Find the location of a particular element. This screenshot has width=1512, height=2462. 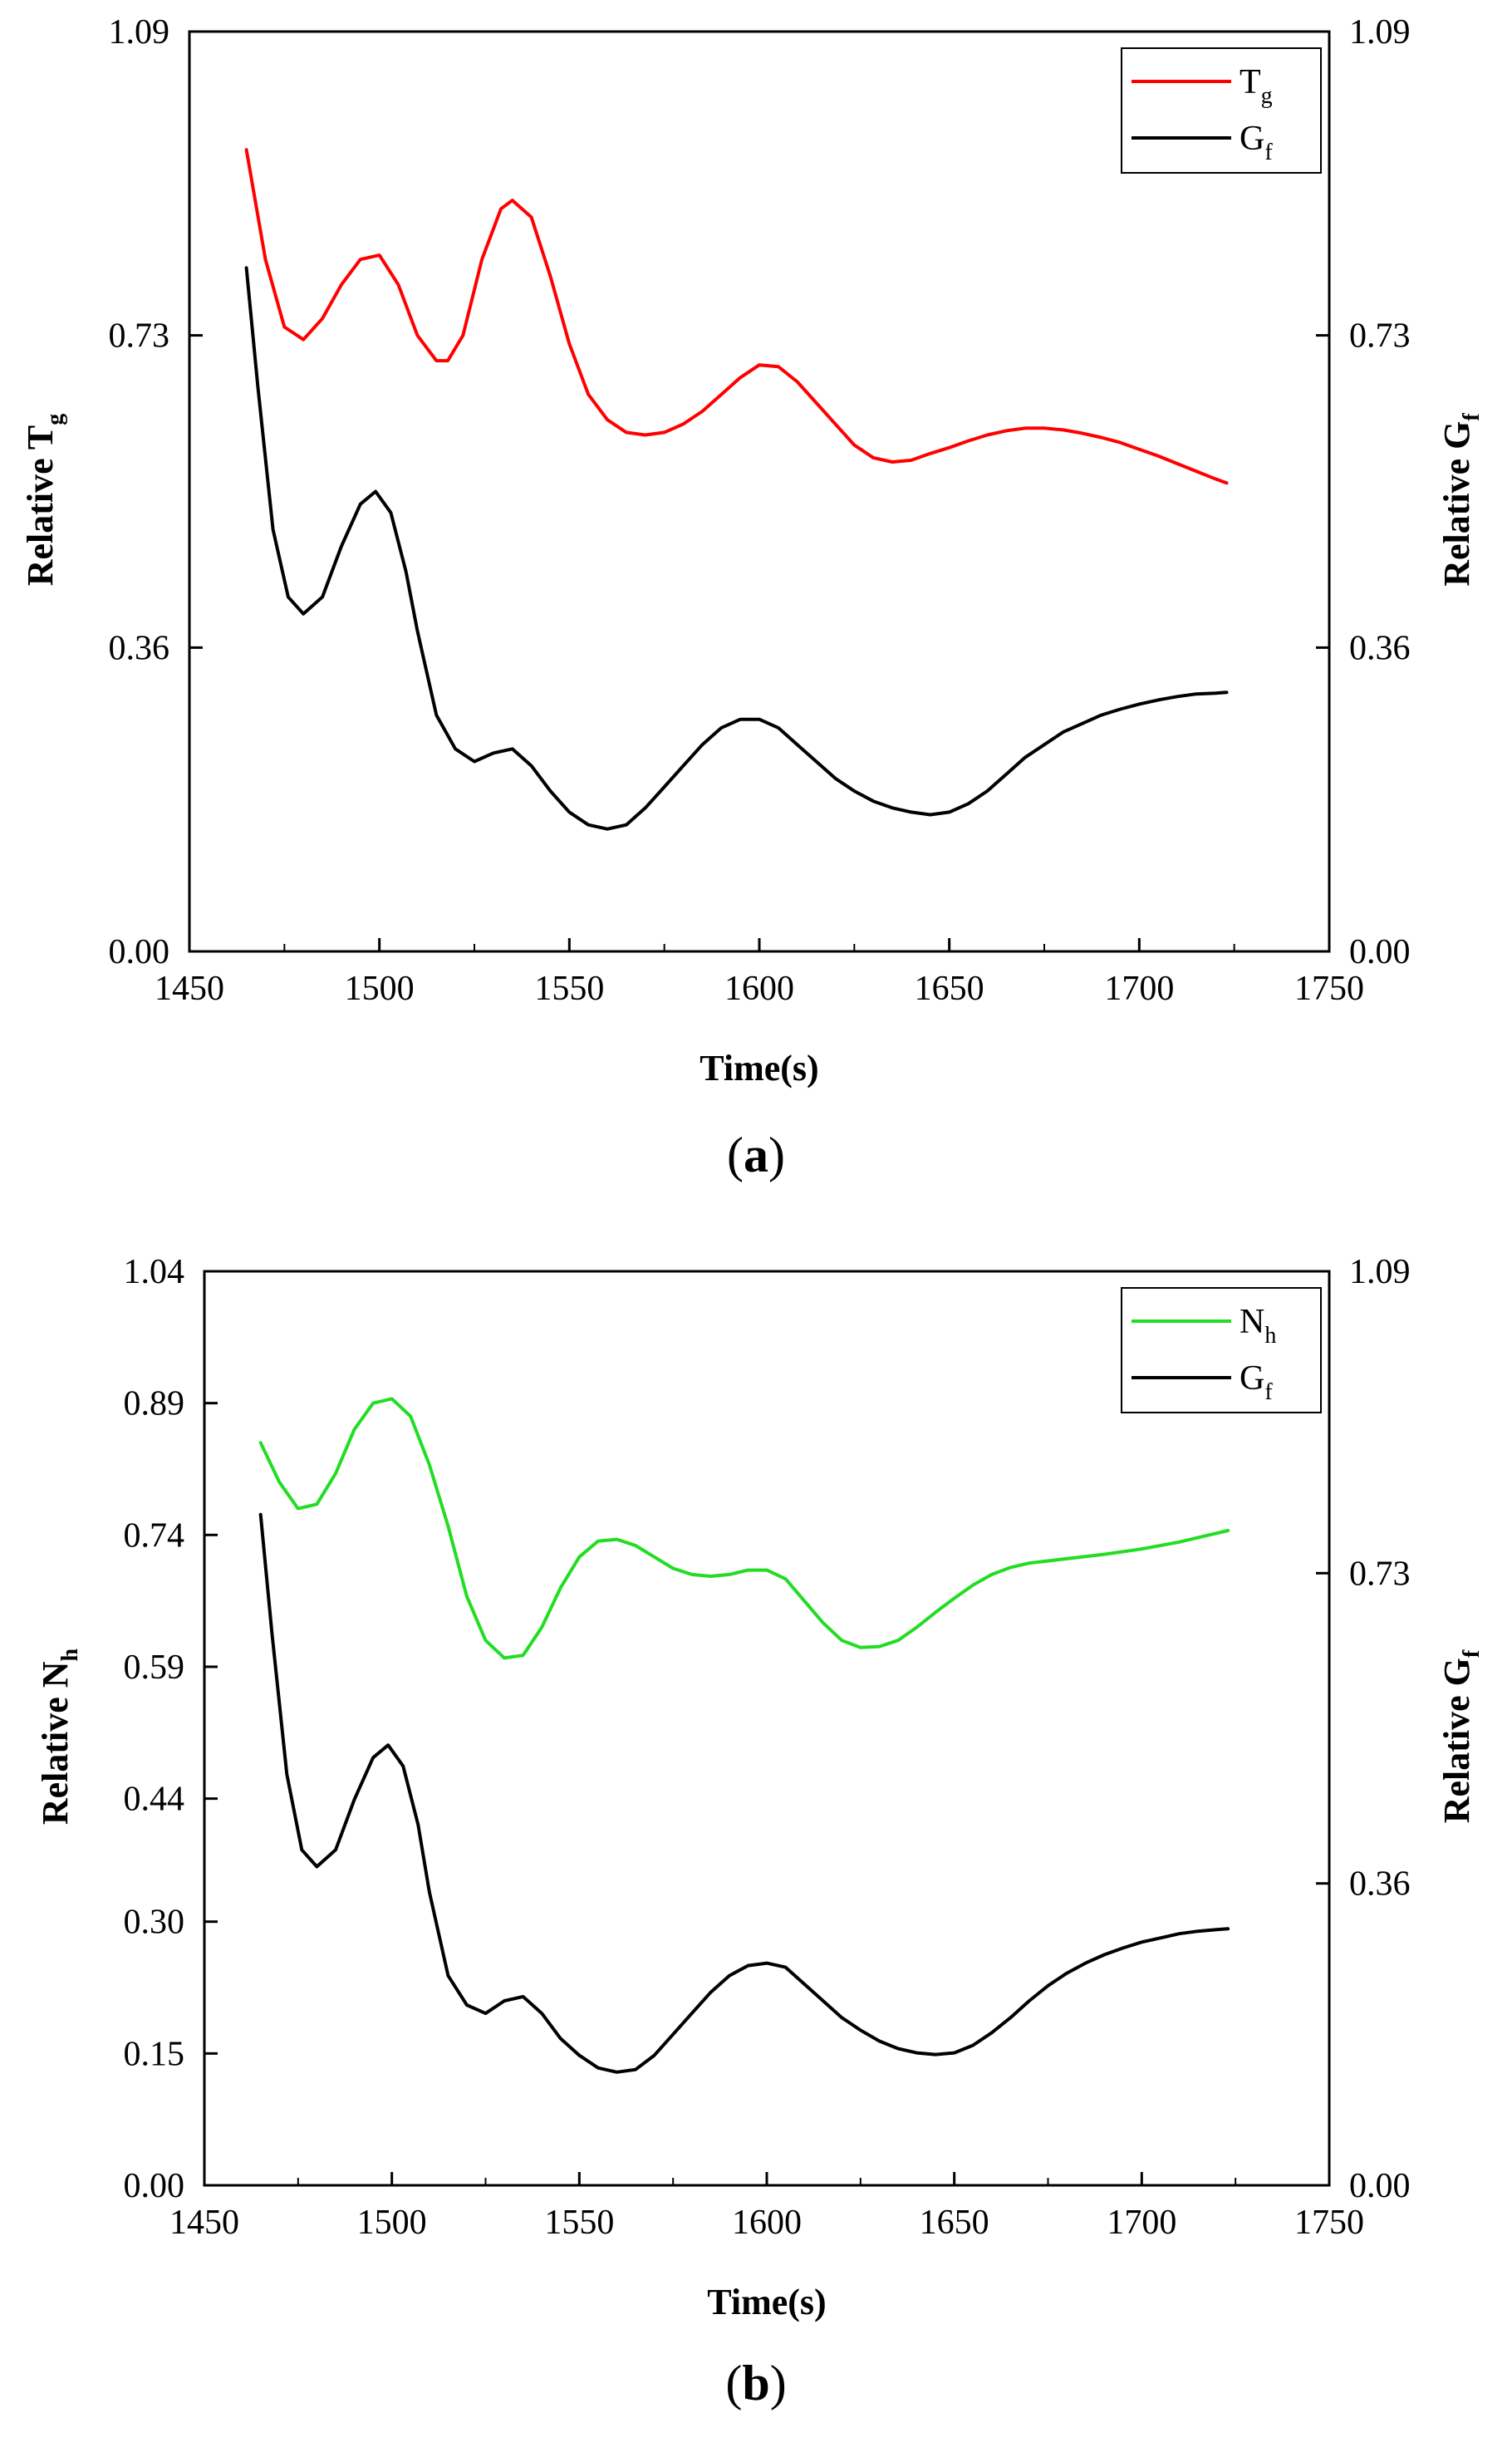

y-left-axis-title: Relative Tg is located at coordinates (44, 501).